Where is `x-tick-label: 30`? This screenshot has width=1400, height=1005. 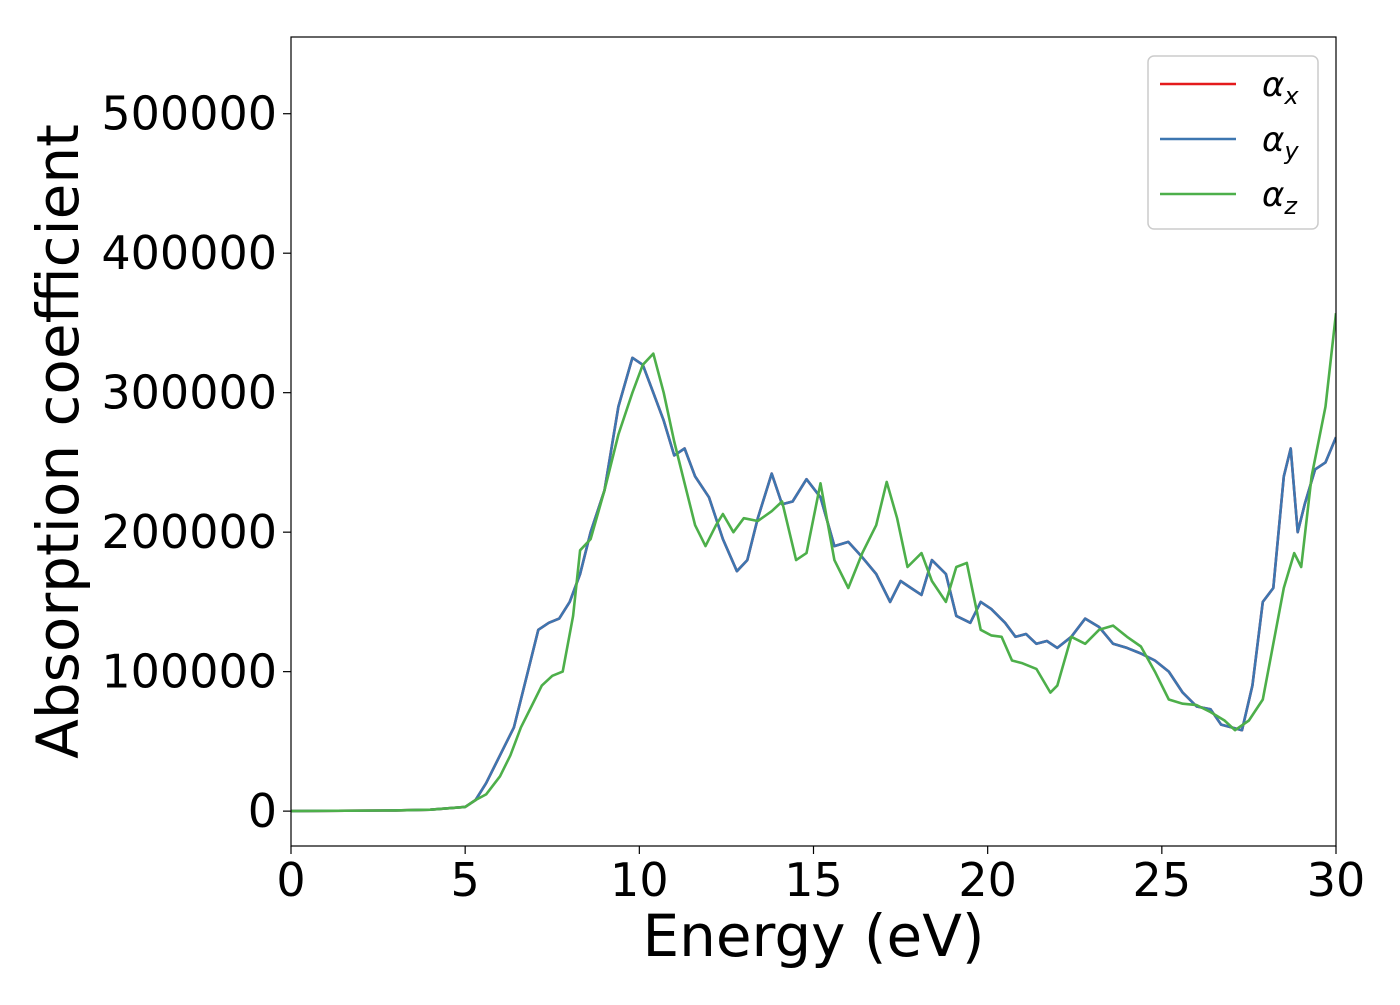
x-tick-label: 30 is located at coordinates (1336, 880).